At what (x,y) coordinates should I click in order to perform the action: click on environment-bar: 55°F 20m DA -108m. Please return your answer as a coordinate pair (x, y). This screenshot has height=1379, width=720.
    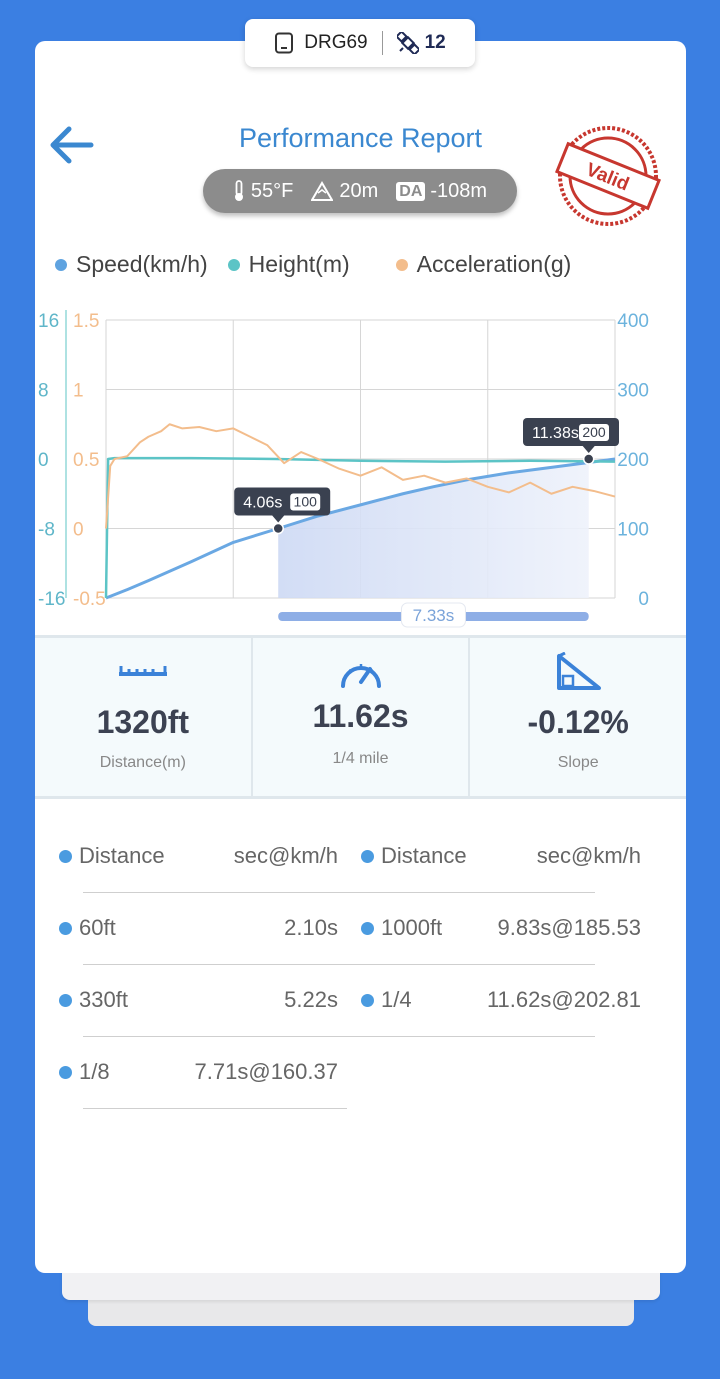
    Looking at the image, I should click on (360, 191).